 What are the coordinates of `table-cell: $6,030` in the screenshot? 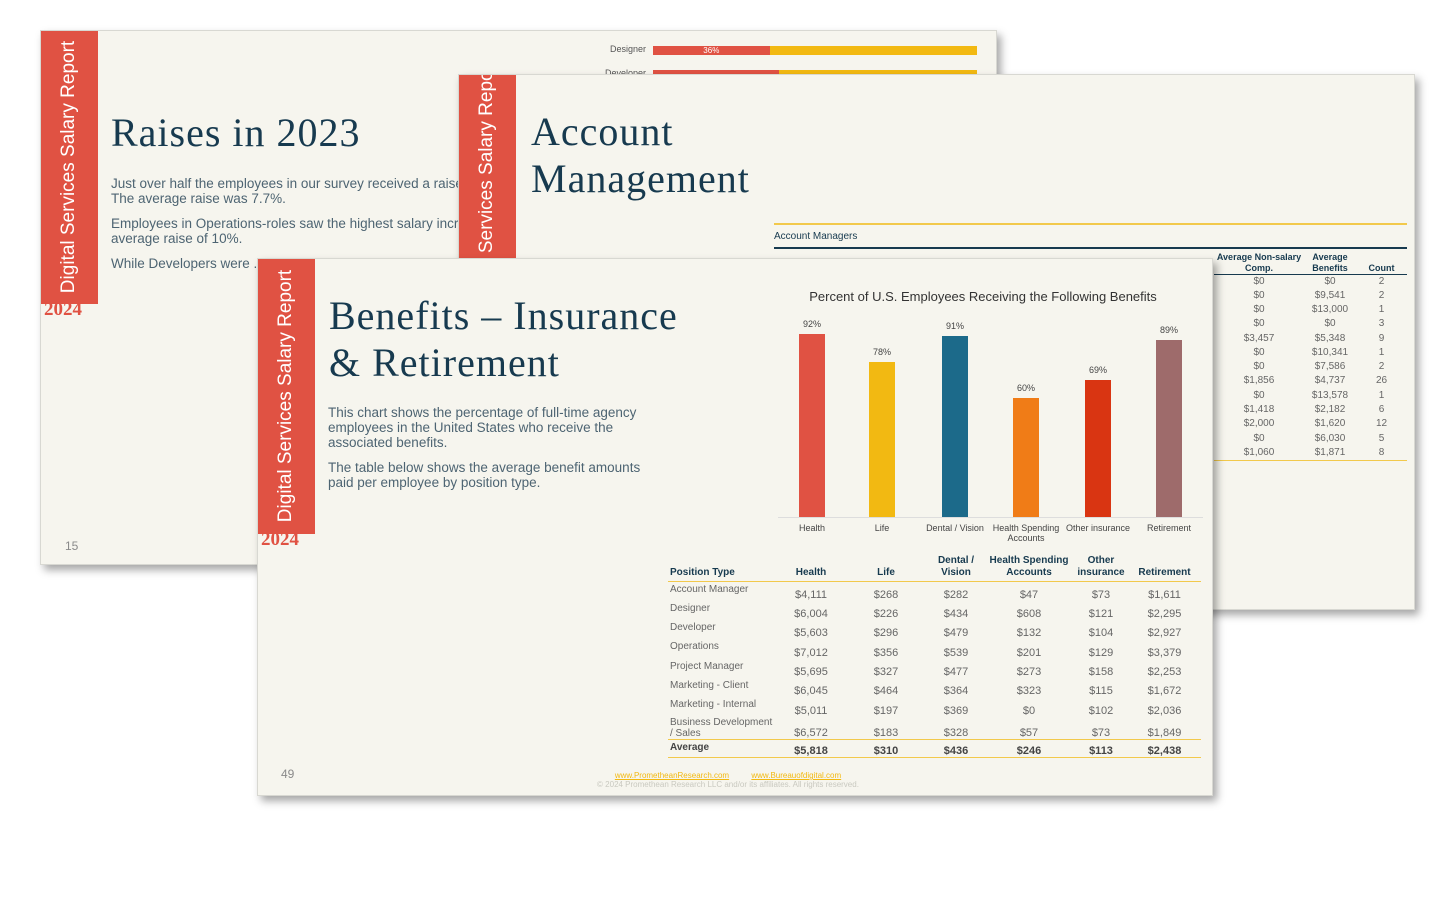 It's located at (1330, 438).